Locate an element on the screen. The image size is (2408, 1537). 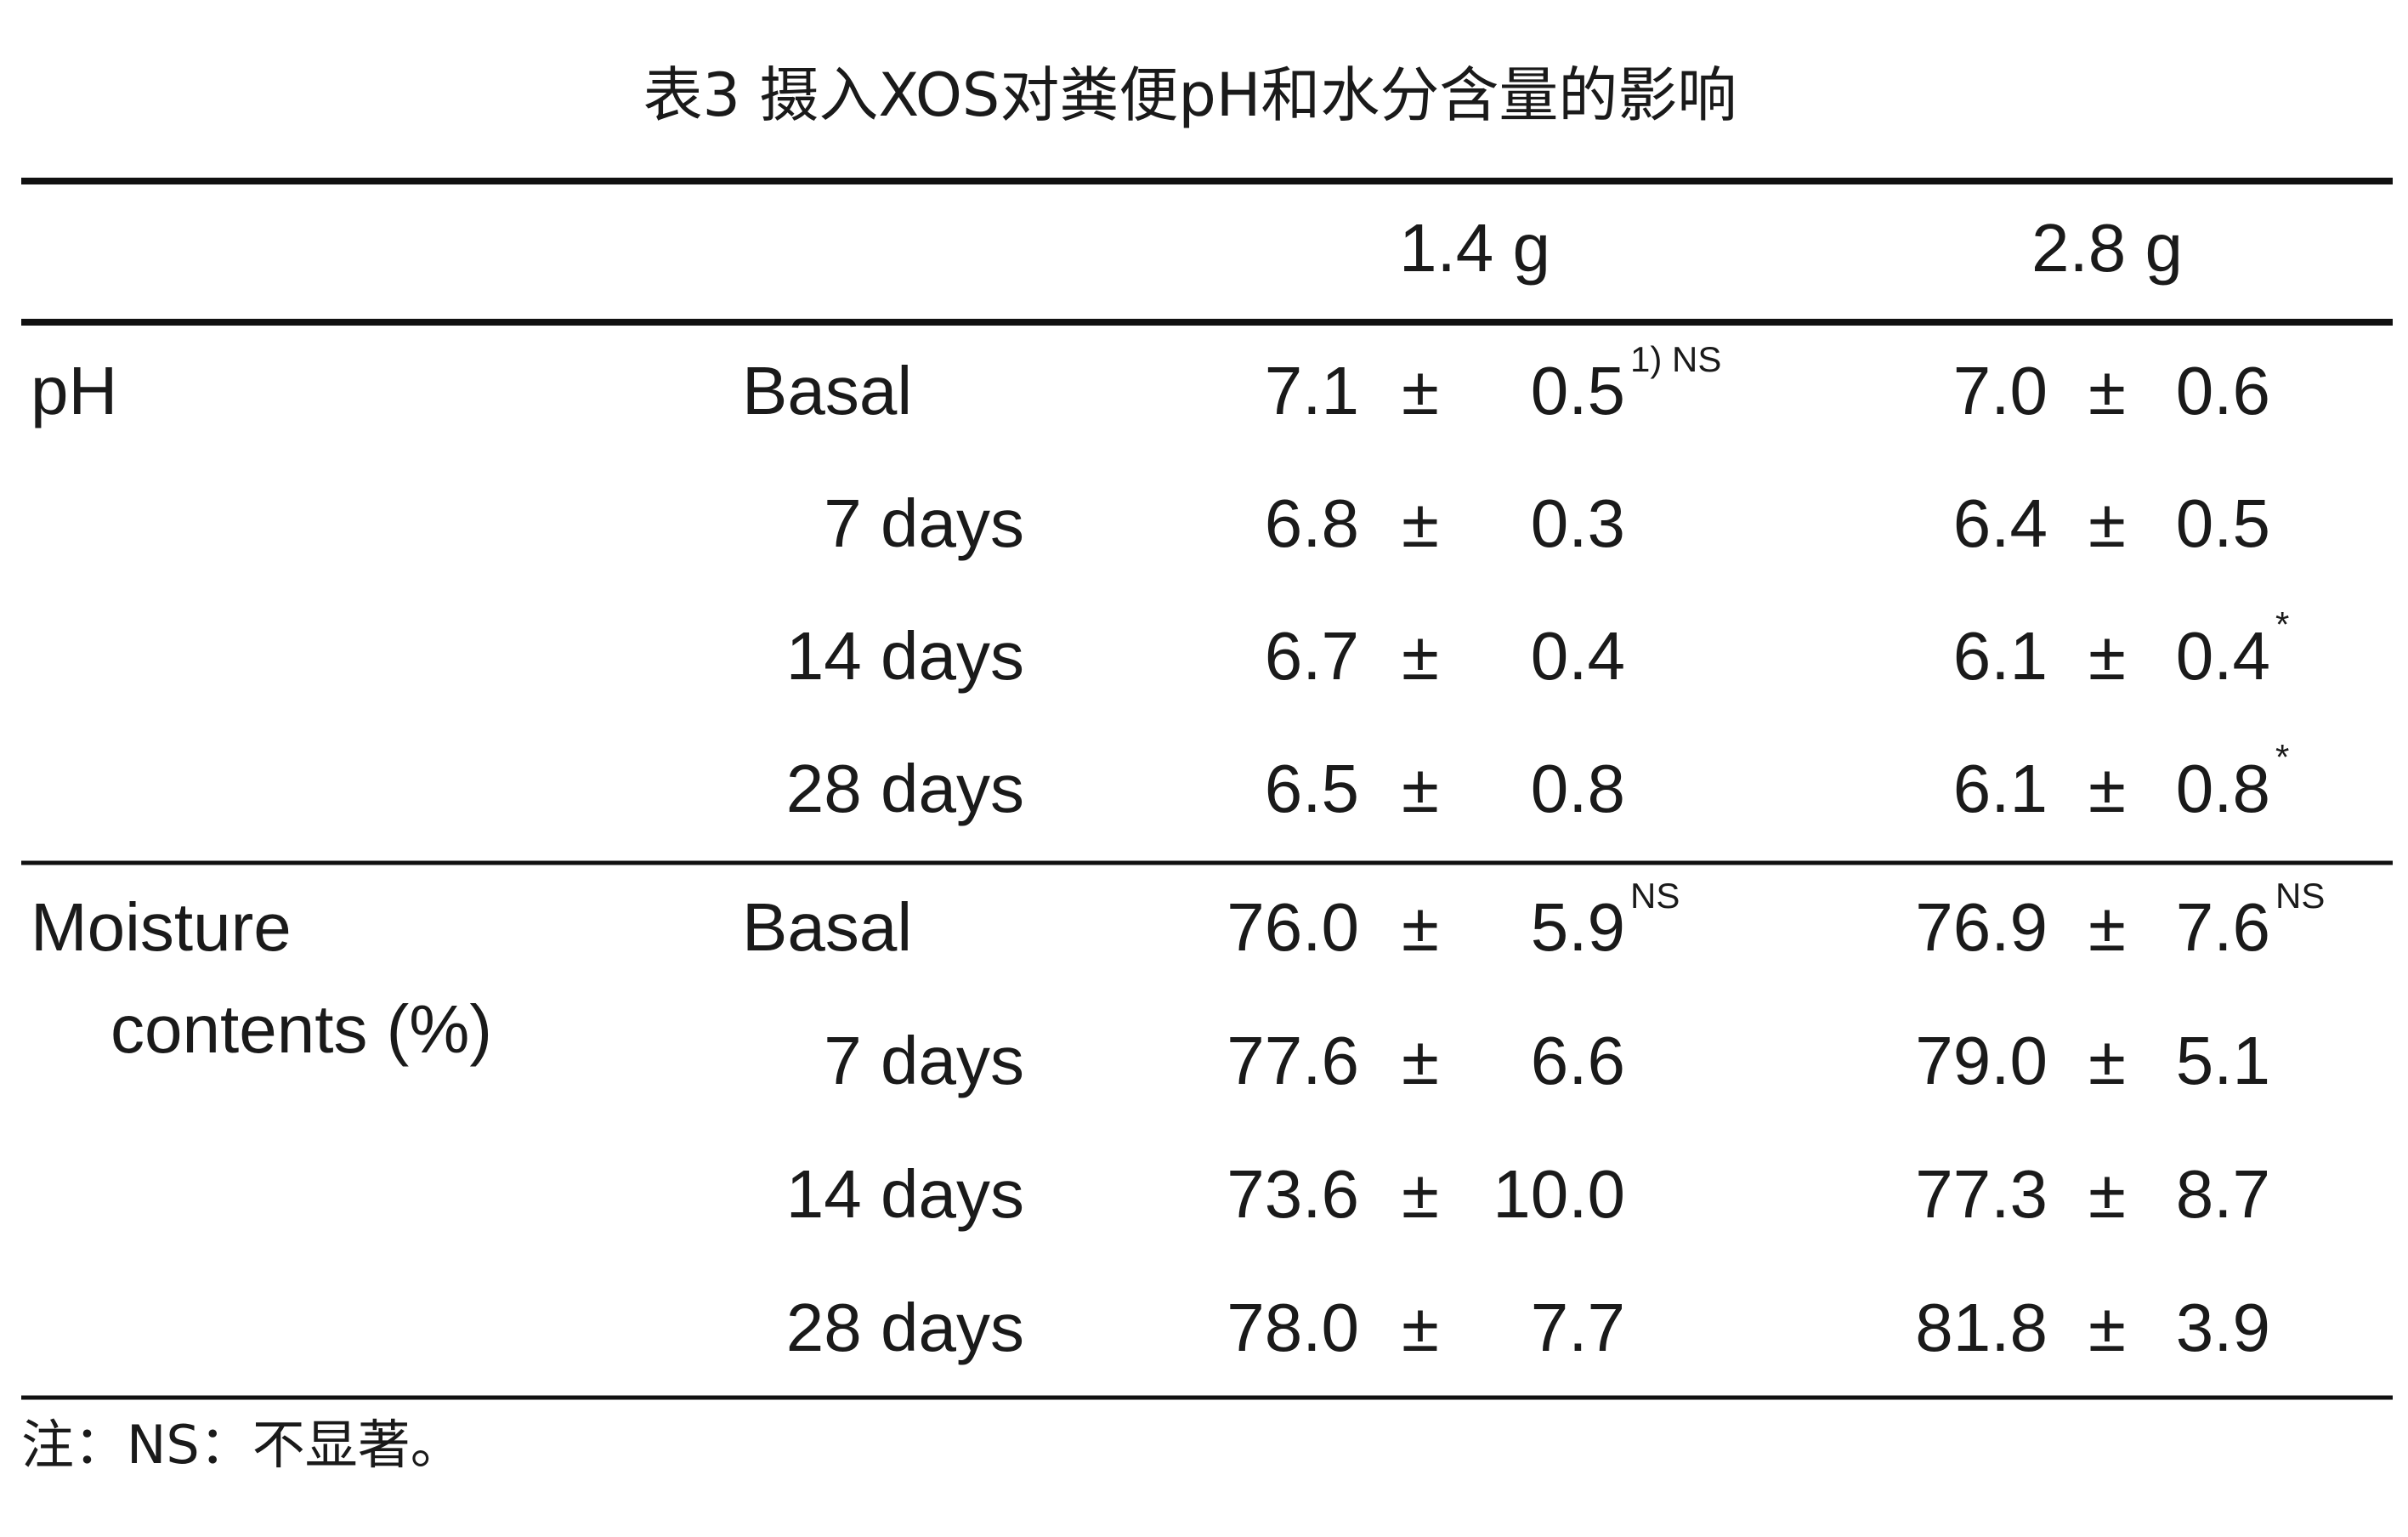
cell-sd: 8.7 is located at coordinates (2223, 1194).